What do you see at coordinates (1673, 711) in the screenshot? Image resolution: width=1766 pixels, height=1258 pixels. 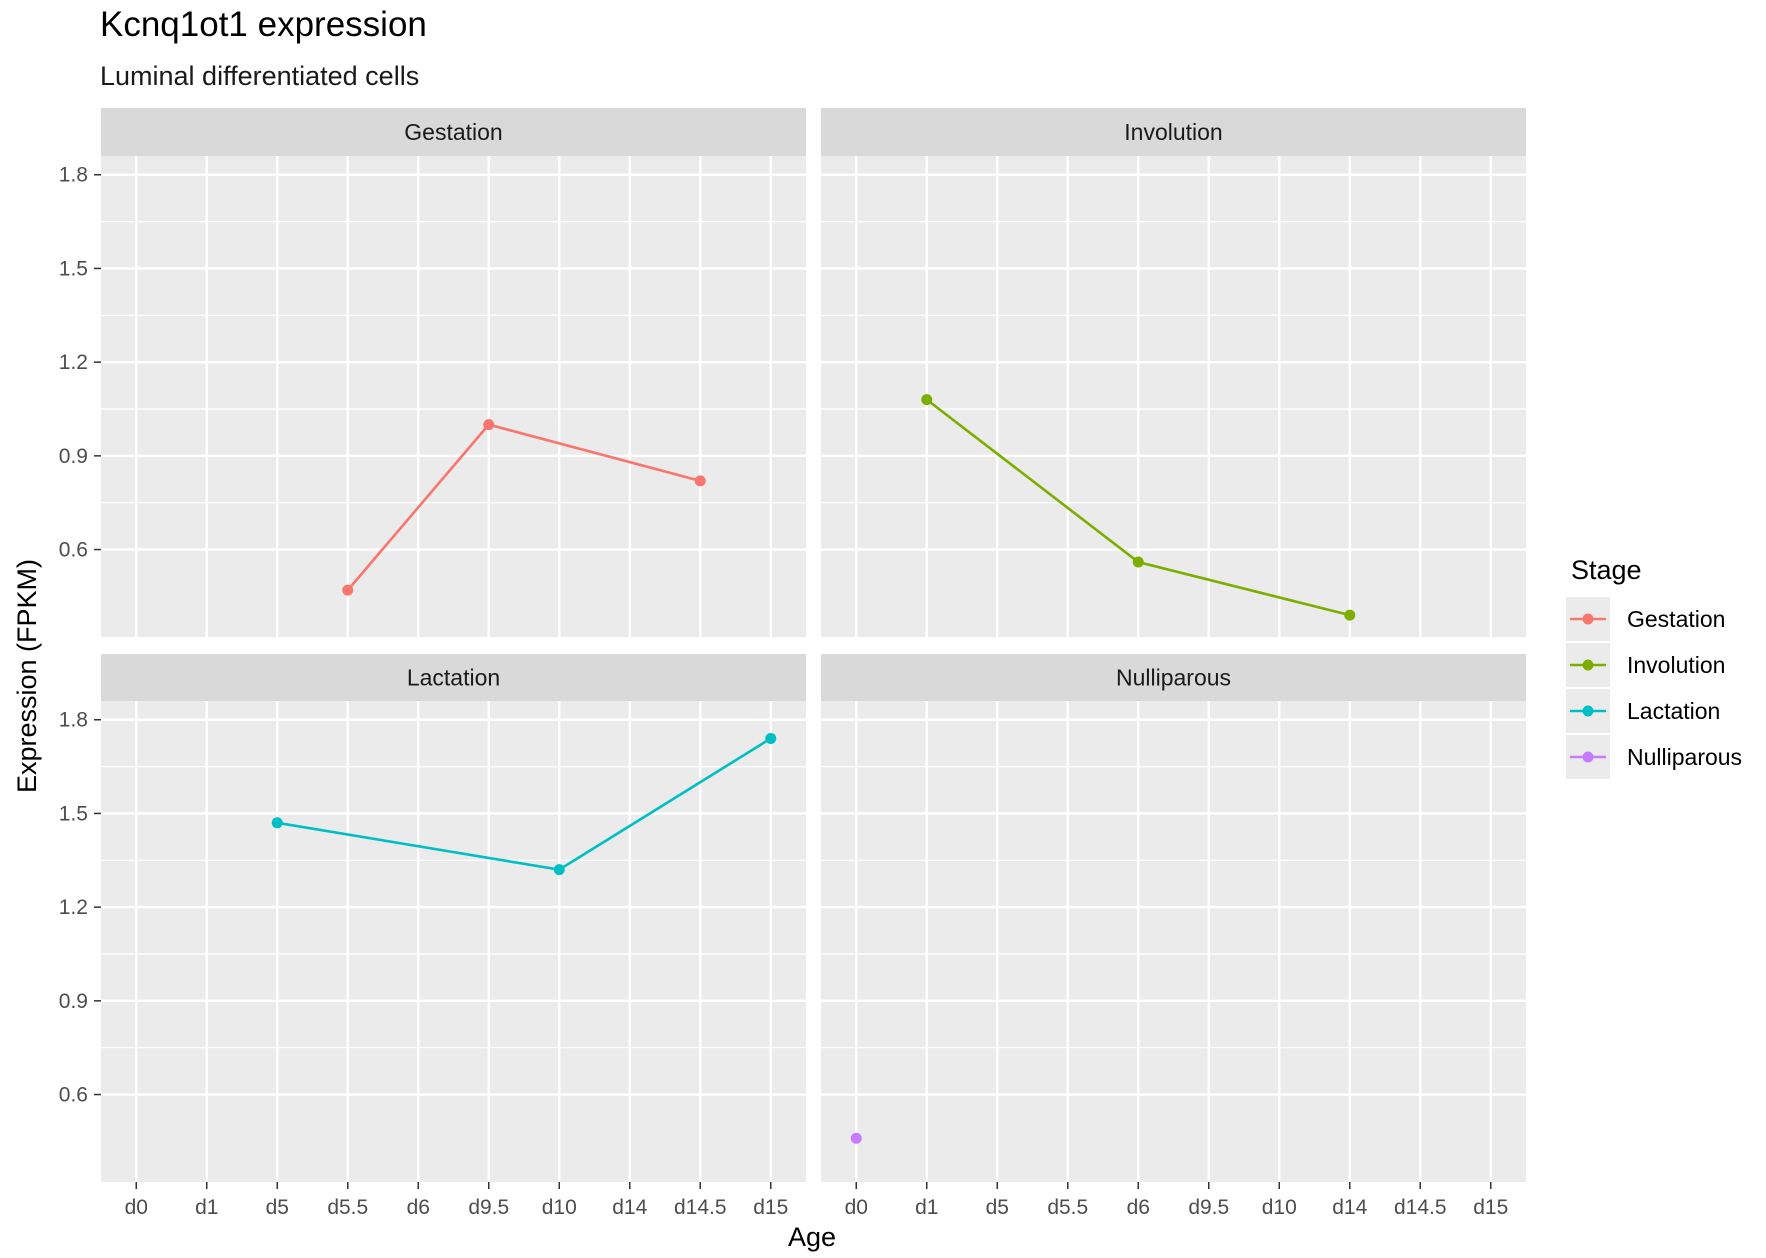 I see `legend-label: Lactation` at bounding box center [1673, 711].